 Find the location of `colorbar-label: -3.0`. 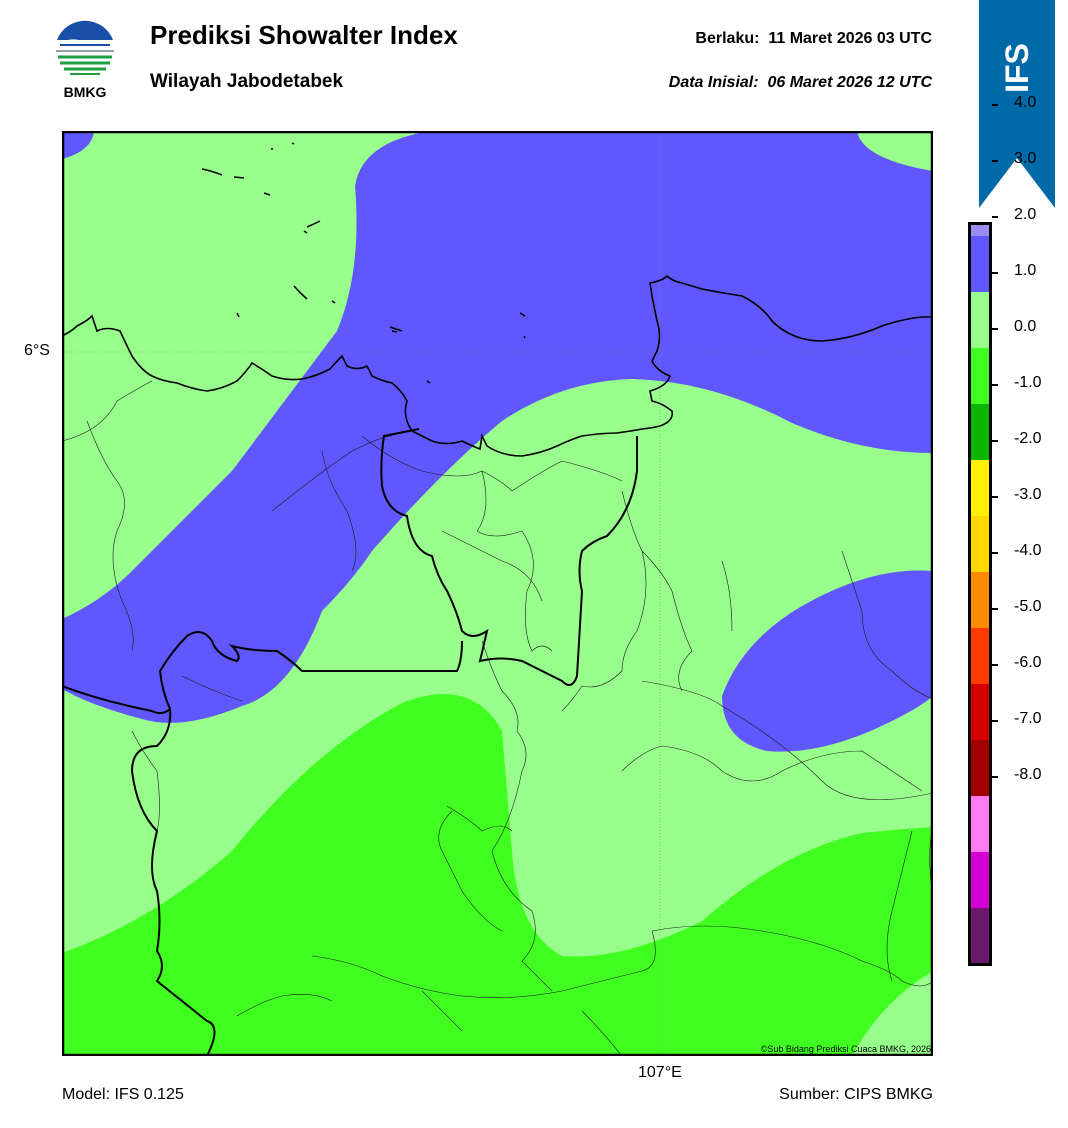

colorbar-label: -3.0 is located at coordinates (1028, 494).